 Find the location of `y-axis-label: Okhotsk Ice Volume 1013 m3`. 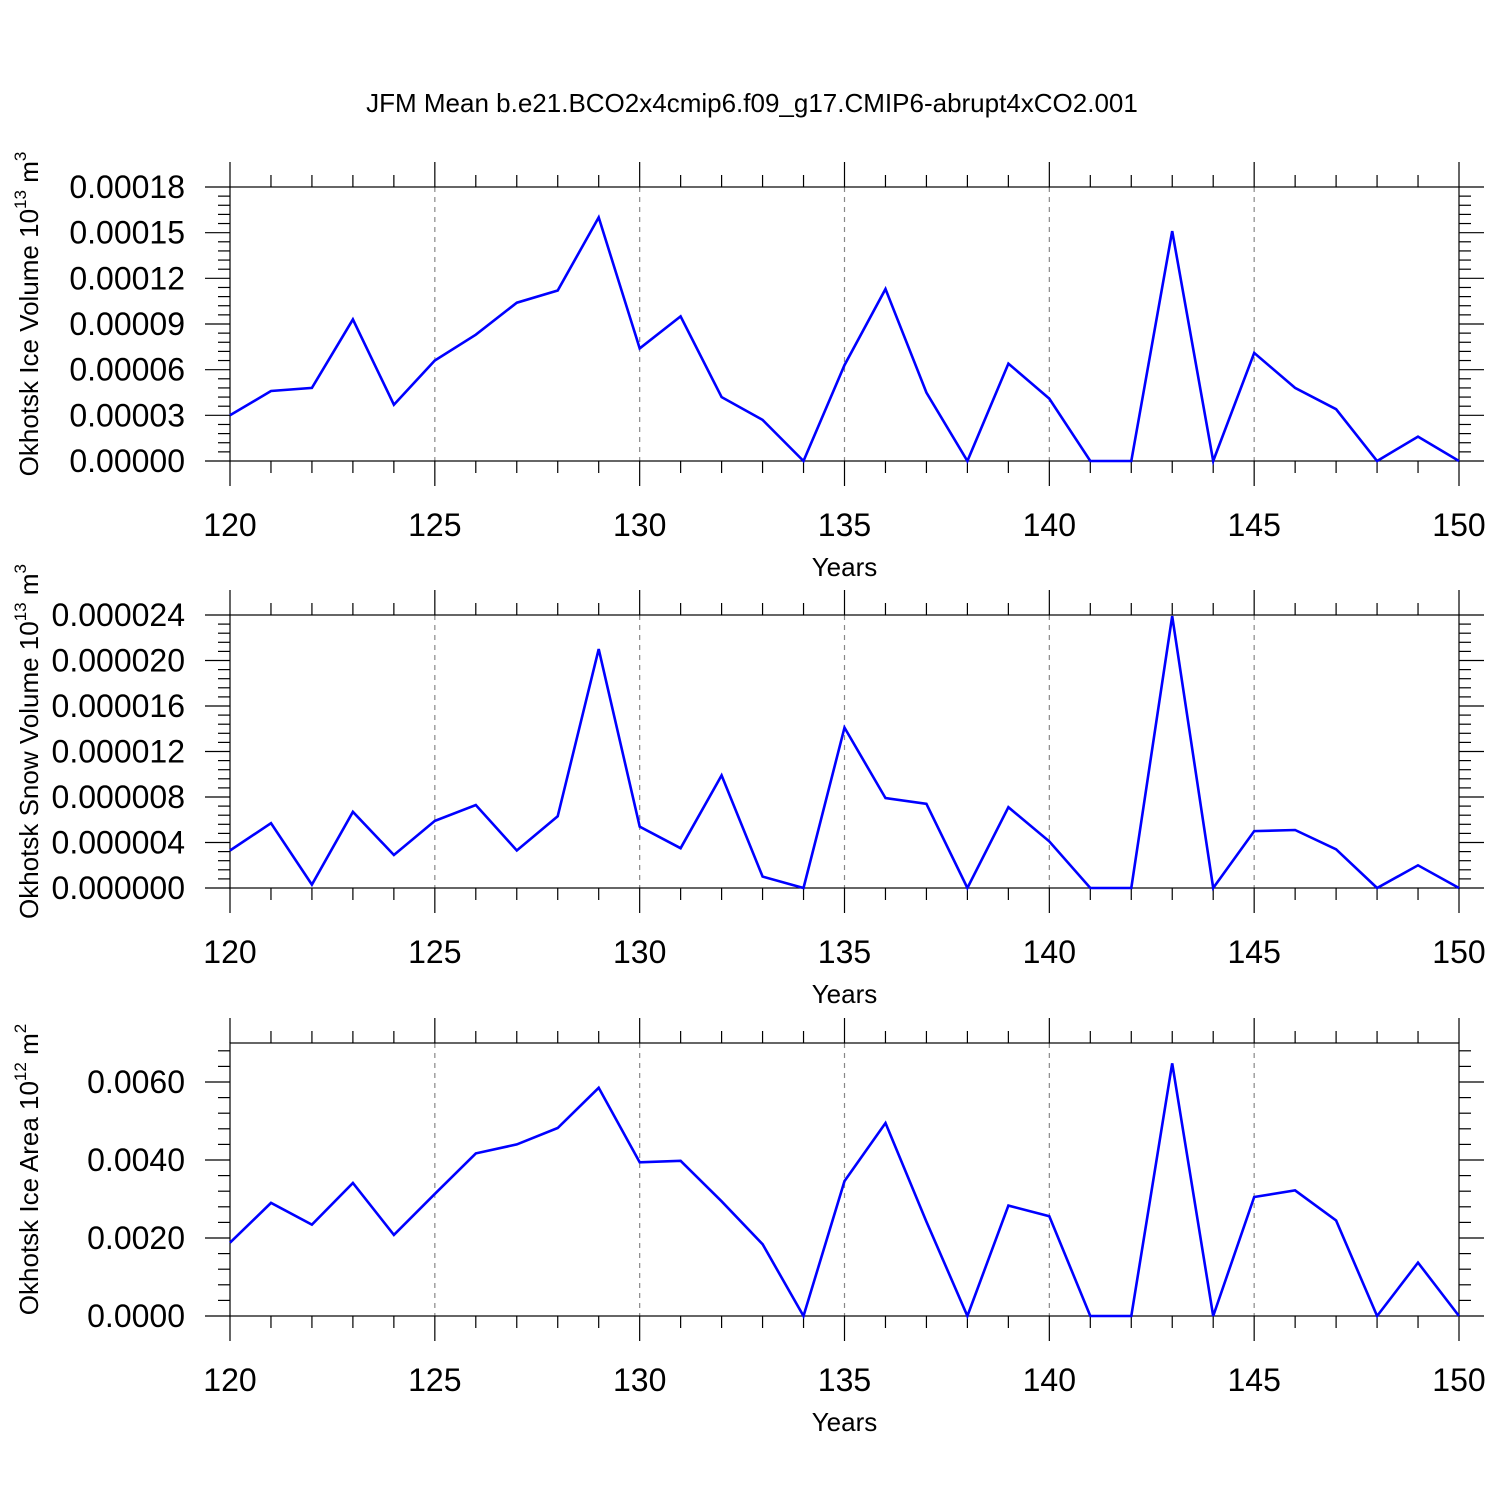

y-axis-label: Okhotsk Ice Volume 1013 m3 is located at coordinates (27, 314).